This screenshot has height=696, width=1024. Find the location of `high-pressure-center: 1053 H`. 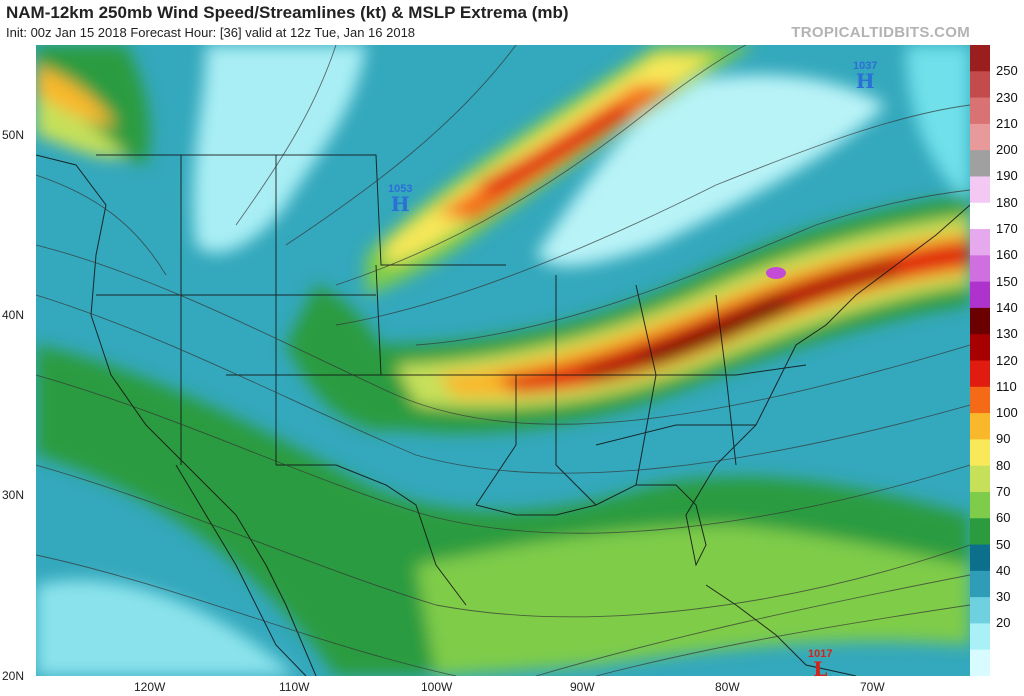

high-pressure-center: 1053 H is located at coordinates (400, 199).